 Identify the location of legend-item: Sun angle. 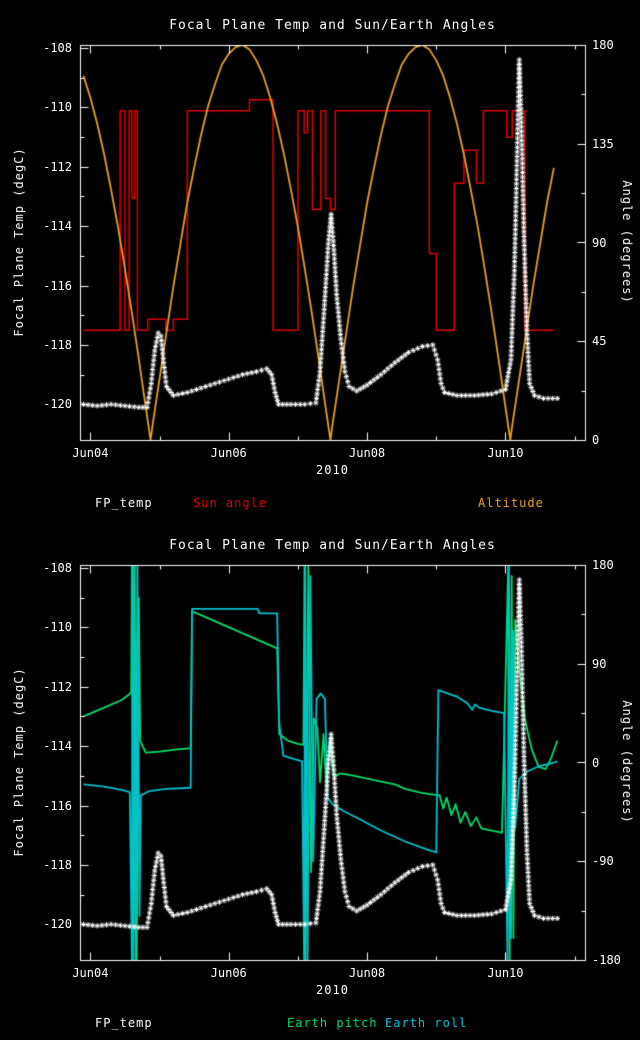
(230, 503).